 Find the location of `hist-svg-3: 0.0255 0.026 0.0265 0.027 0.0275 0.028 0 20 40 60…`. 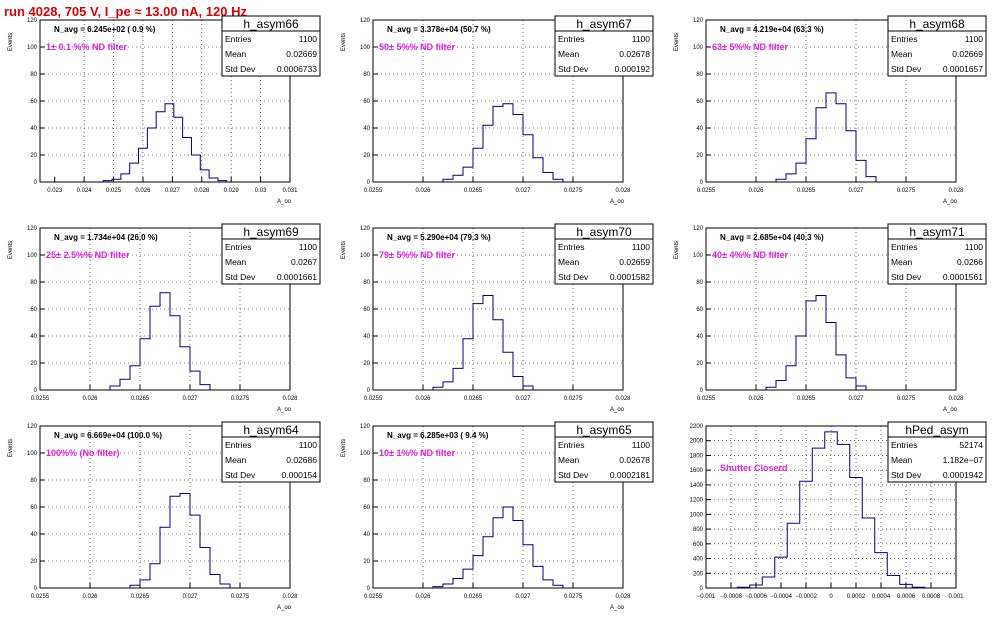

hist-svg-3: 0.0255 0.026 0.0265 0.027 0.0275 0.028 0 20 40 60… is located at coordinates (164, 318).